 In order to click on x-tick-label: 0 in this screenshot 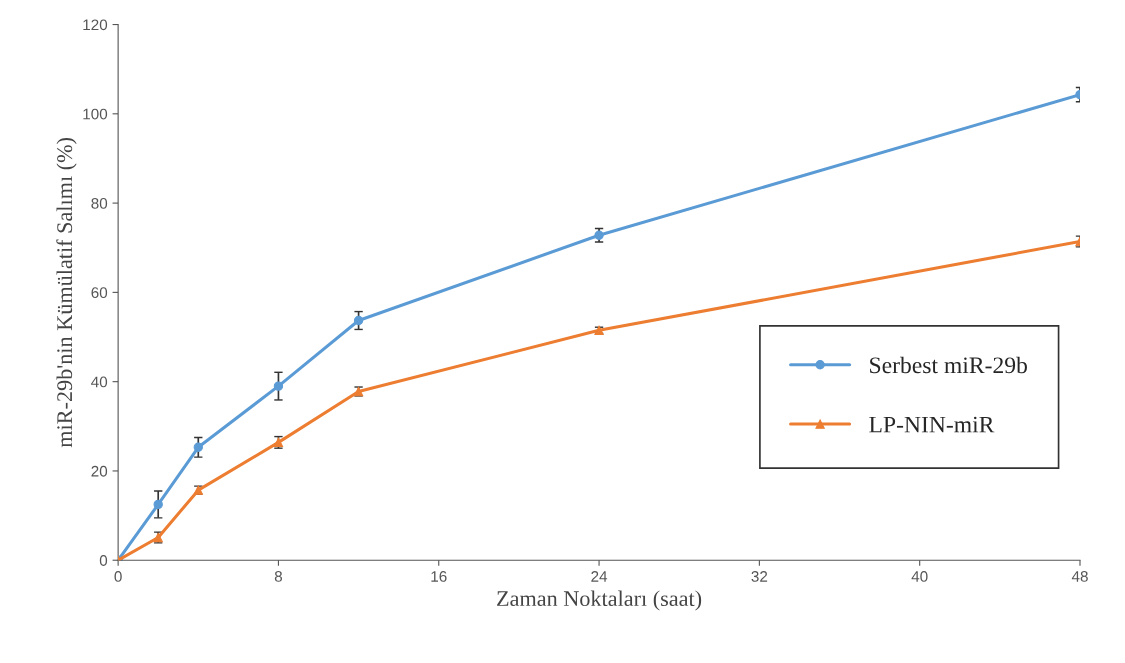, I will do `click(118, 576)`.